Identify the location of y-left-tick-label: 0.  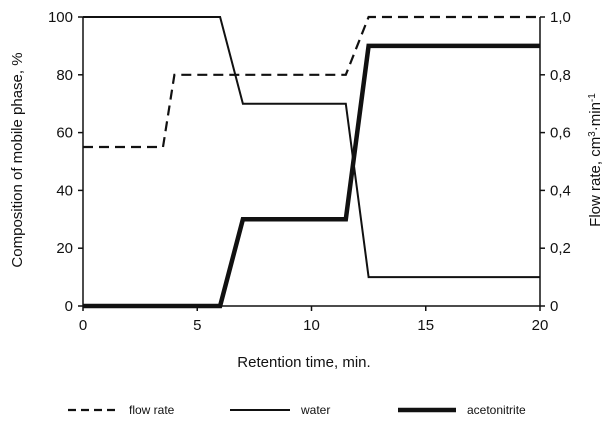
(69, 306).